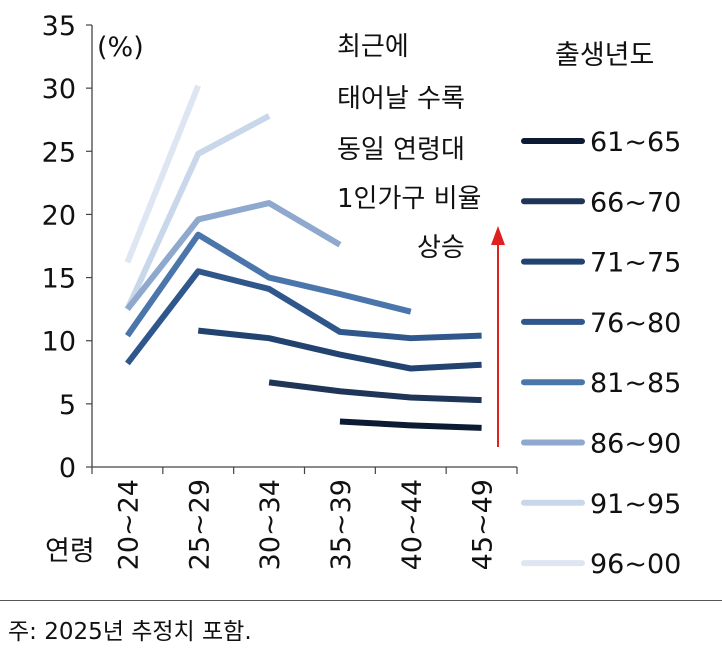 The image size is (722, 653). What do you see at coordinates (199, 524) in the screenshot?
I see `x-tick-label: 25~29` at bounding box center [199, 524].